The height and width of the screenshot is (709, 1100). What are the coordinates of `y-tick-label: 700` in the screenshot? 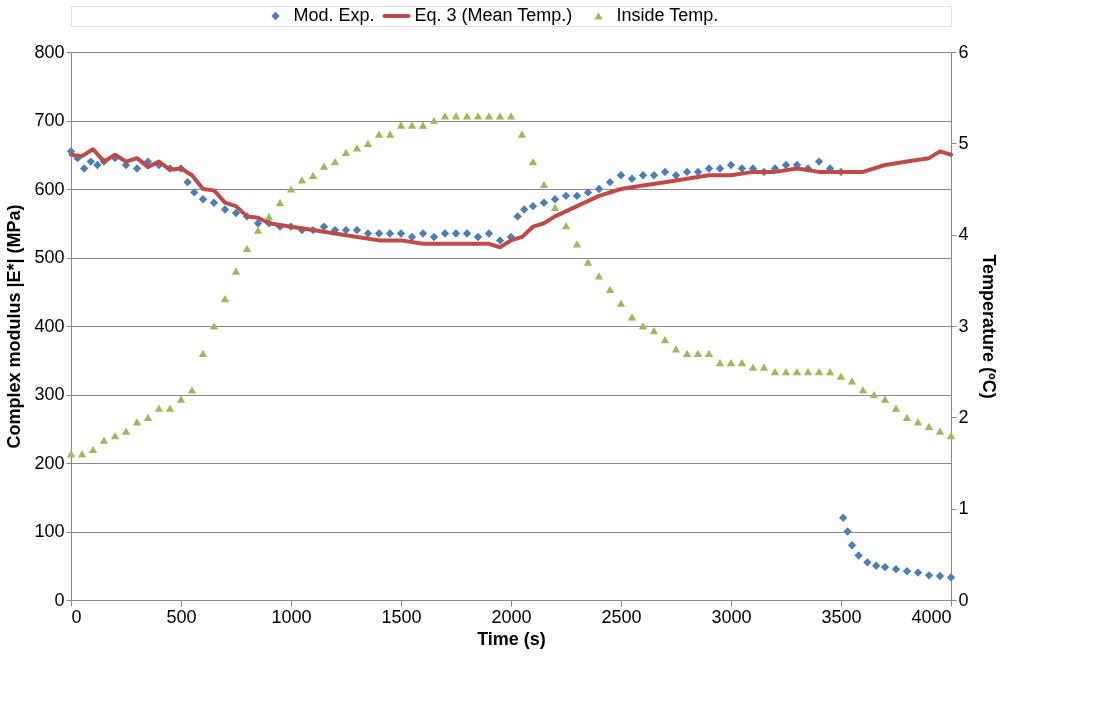 It's located at (49, 120).